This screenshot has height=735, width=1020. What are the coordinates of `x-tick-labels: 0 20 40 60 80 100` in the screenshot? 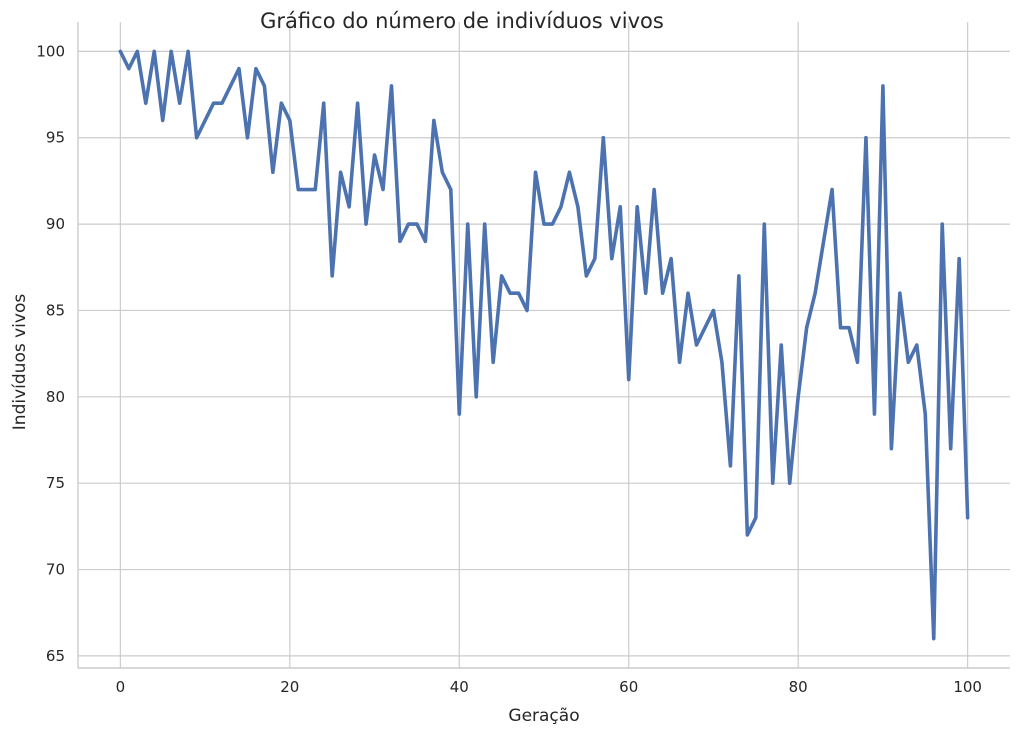 It's located at (549, 687).